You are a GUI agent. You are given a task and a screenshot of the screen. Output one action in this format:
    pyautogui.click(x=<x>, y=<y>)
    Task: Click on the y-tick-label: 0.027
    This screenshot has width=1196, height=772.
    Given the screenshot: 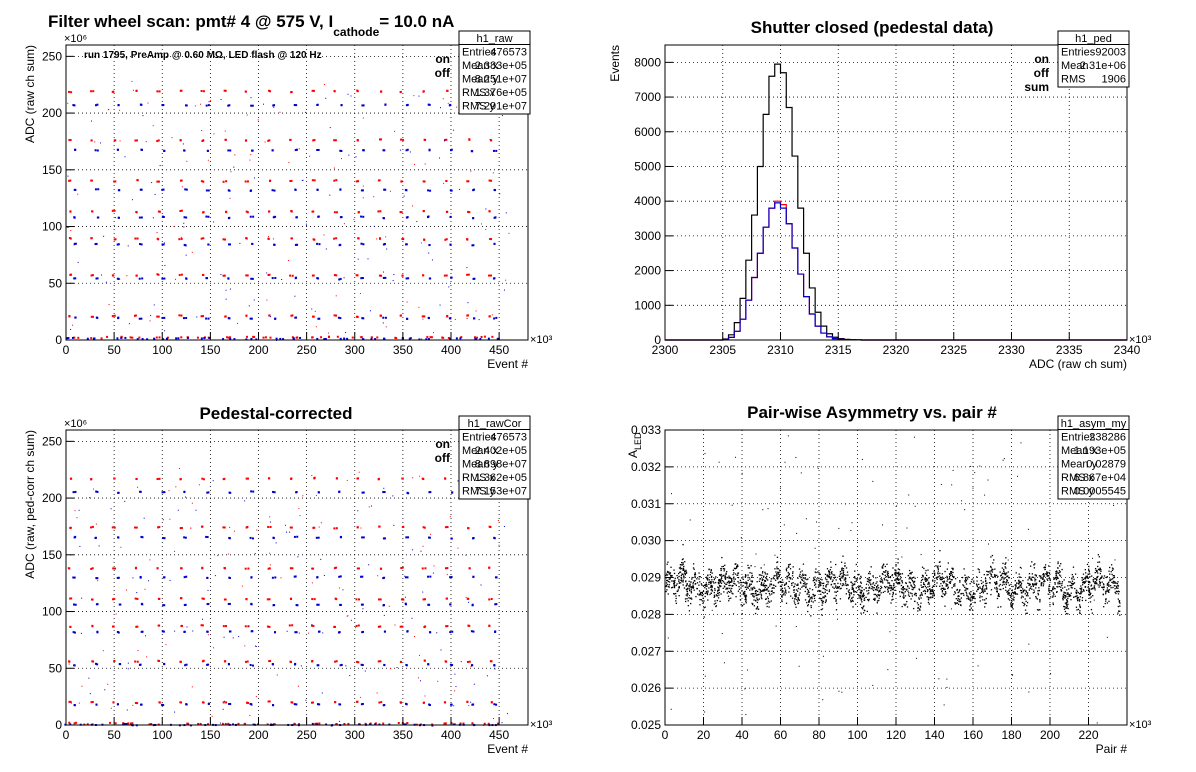 What is the action you would take?
    pyautogui.click(x=646, y=651)
    